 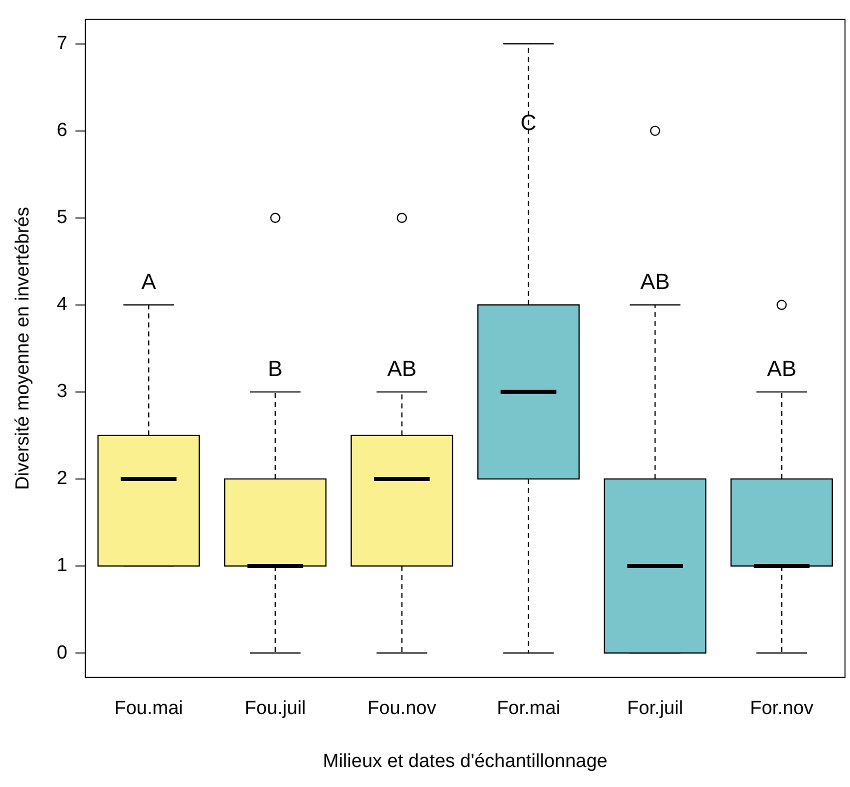 I want to click on x-tick-label: For.nov, so click(x=782, y=709).